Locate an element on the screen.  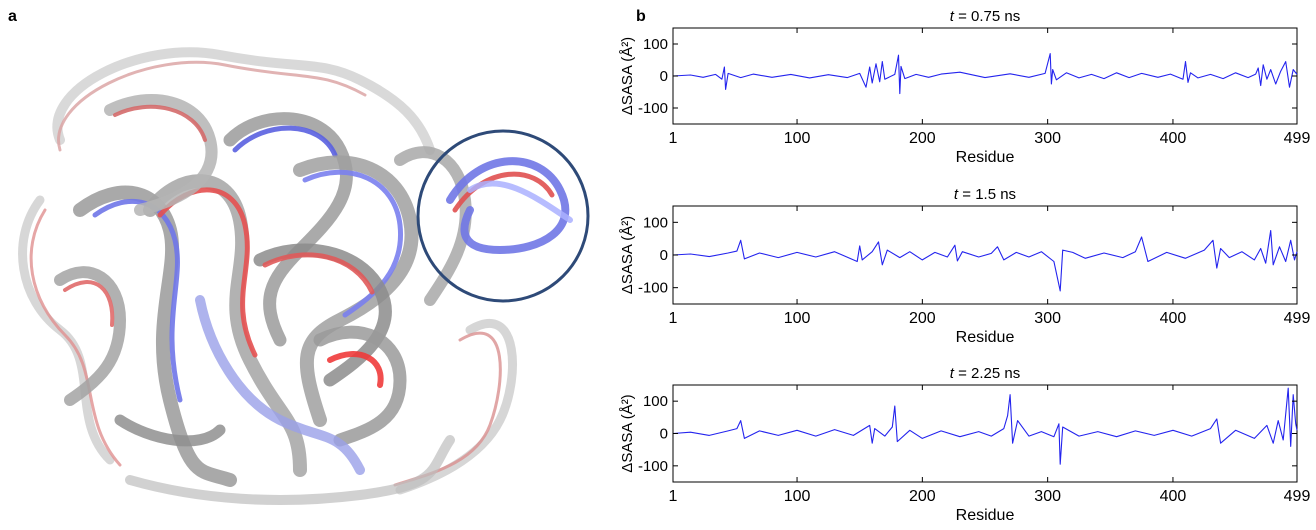
chart-title: t = 1.5 ns is located at coordinates (985, 194).